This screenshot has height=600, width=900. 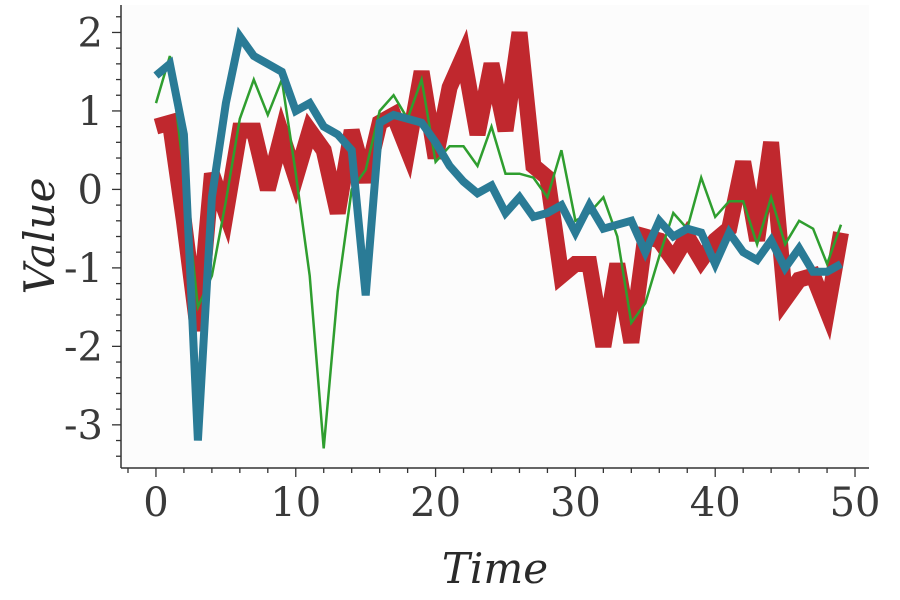 I want to click on y-tick-label: -1, so click(x=83, y=269).